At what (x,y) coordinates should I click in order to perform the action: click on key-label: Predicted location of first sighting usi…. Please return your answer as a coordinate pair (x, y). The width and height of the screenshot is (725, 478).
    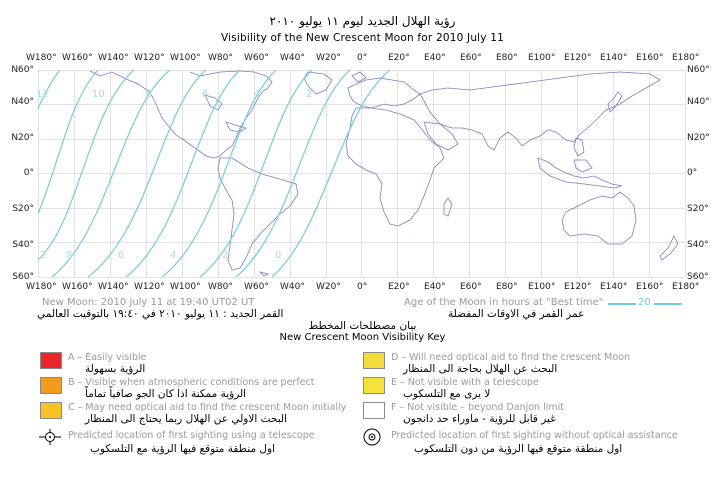
    Looking at the image, I should click on (191, 435).